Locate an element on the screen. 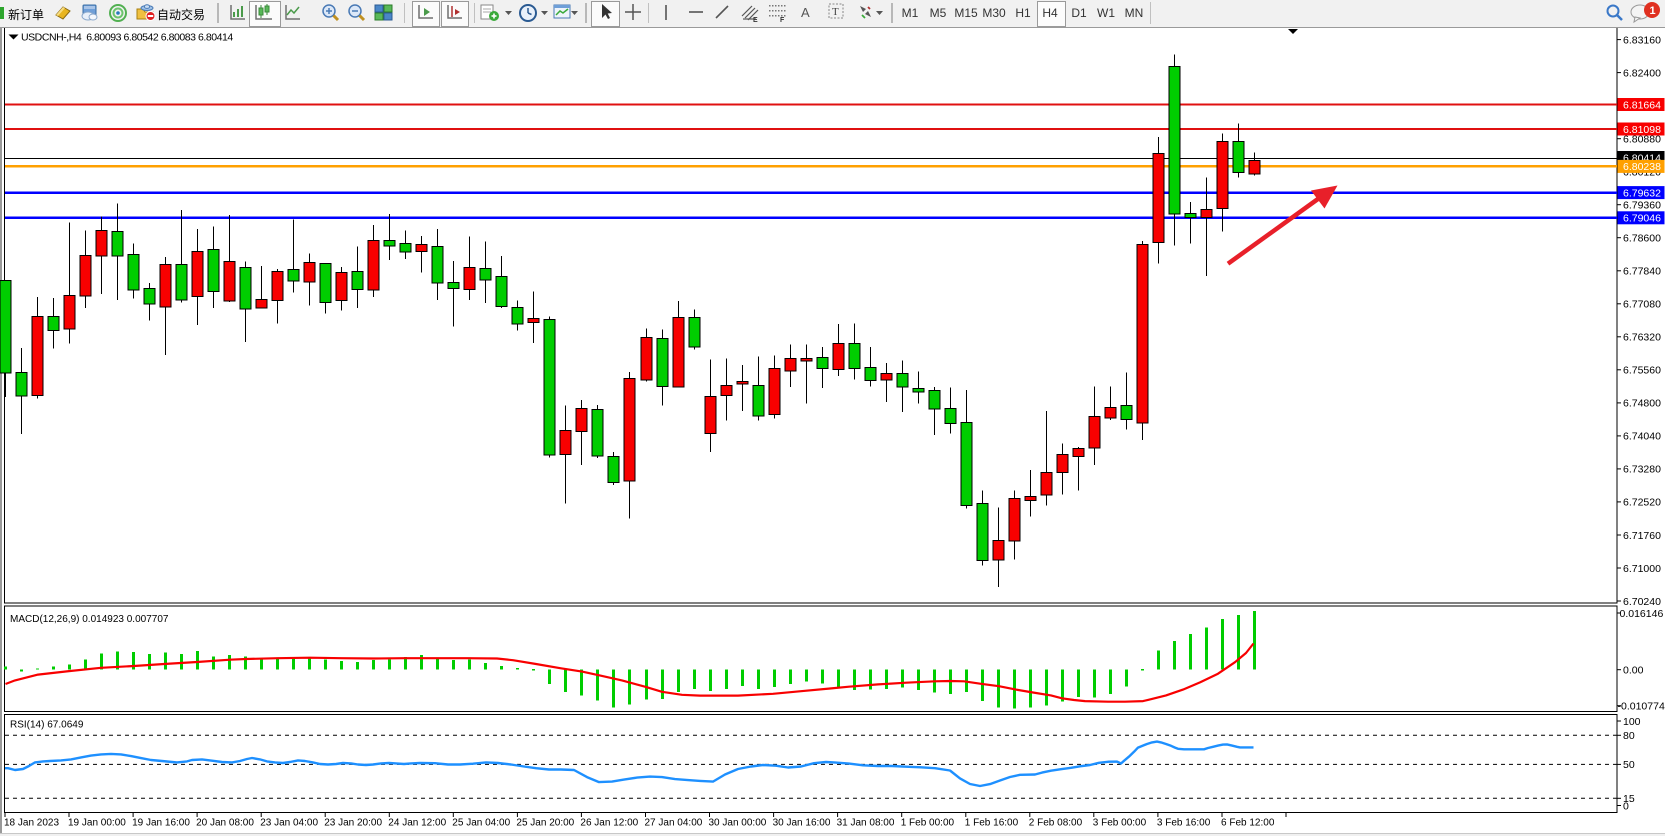  svg-text: 6.79360 is located at coordinates (1642, 206).